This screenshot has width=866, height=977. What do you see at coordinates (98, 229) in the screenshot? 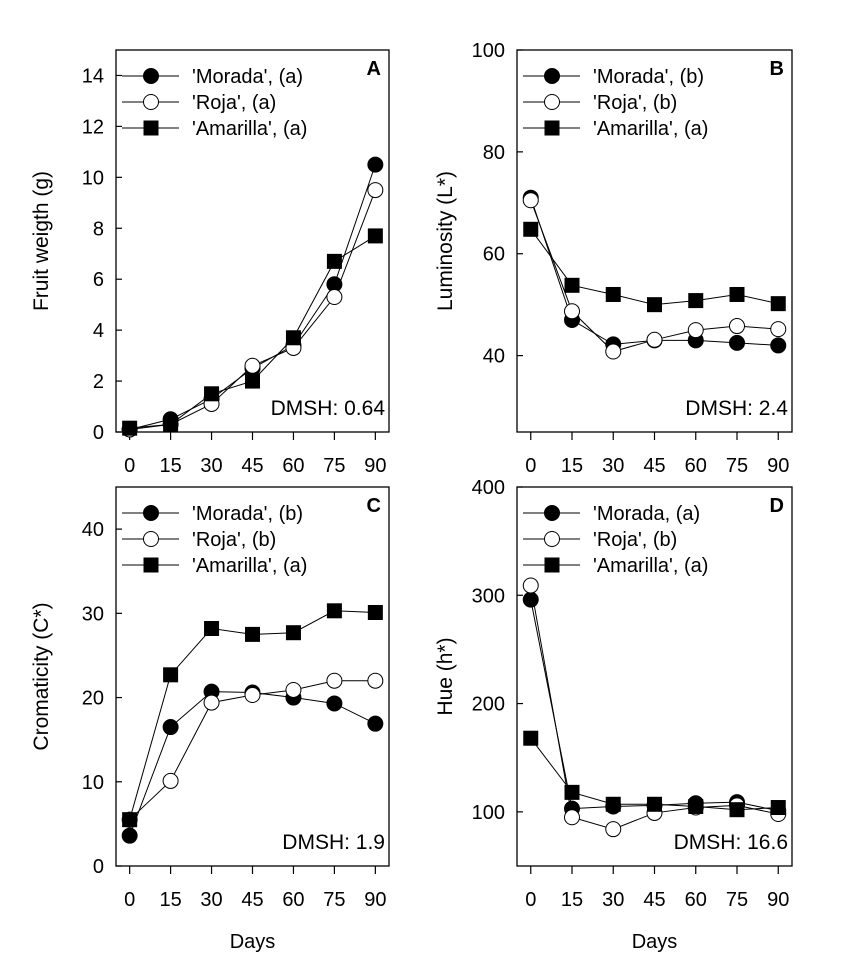
I see `y-tick-label: 8` at bounding box center [98, 229].